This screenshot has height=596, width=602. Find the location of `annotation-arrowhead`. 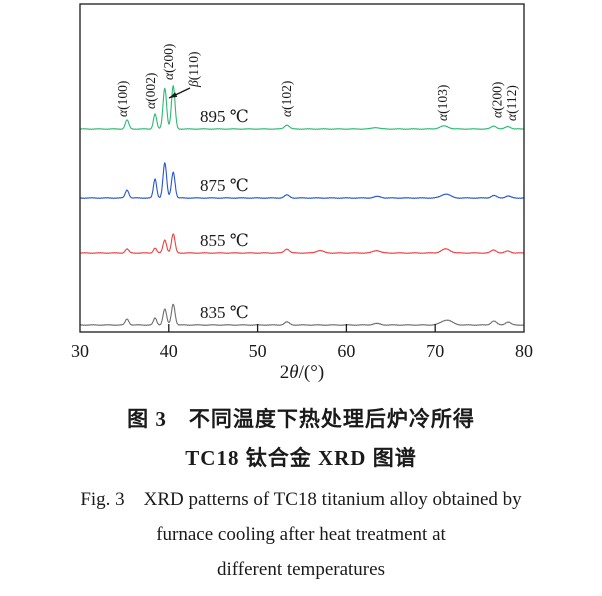

annotation-arrowhead is located at coordinates (173, 95).